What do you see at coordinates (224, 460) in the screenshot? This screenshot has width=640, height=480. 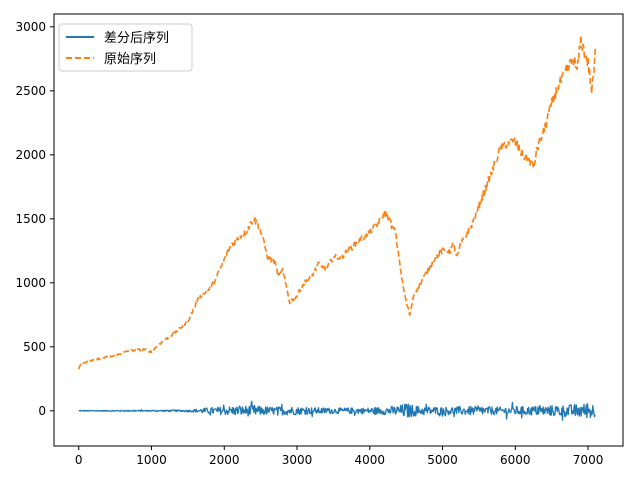 I see `x-tick-label: 2000` at bounding box center [224, 460].